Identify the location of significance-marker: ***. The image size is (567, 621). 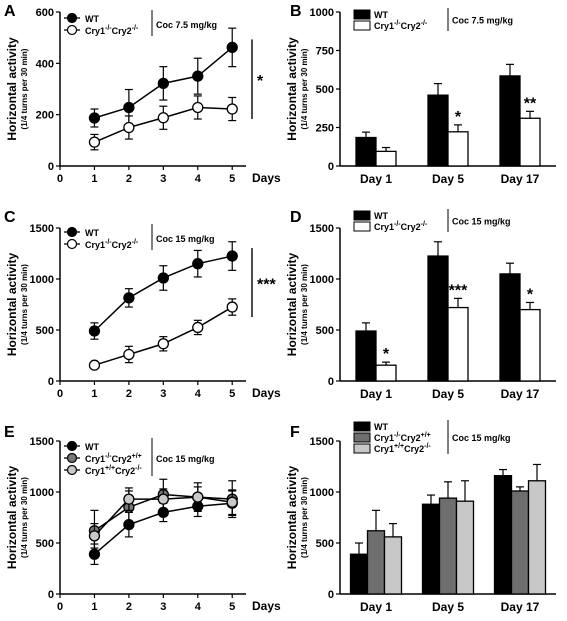
(266, 285).